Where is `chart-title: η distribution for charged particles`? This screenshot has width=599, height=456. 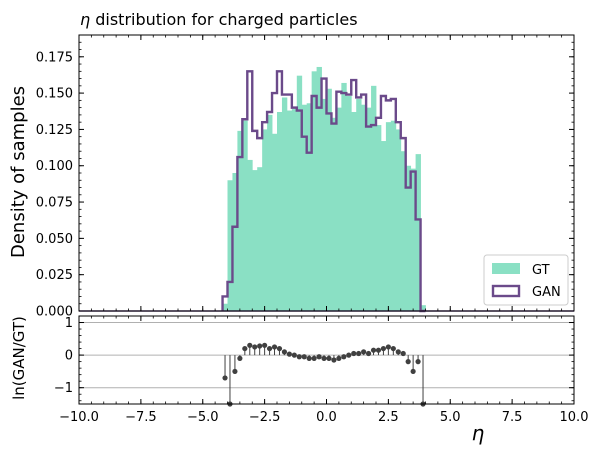 chart-title: η distribution for charged particles is located at coordinates (219, 19).